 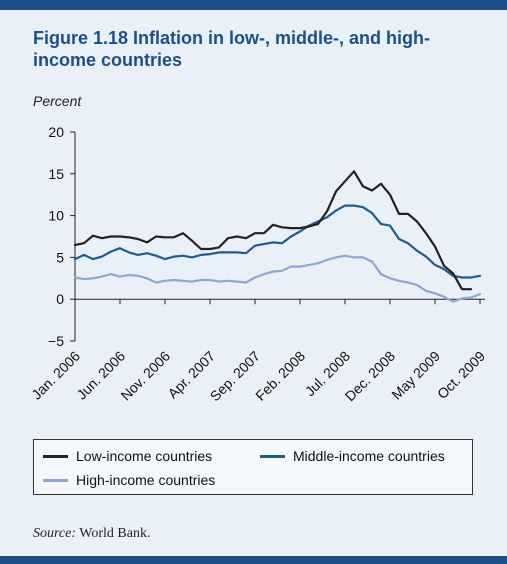 I want to click on x-tick-label: Oct. 2009, so click(x=461, y=375).